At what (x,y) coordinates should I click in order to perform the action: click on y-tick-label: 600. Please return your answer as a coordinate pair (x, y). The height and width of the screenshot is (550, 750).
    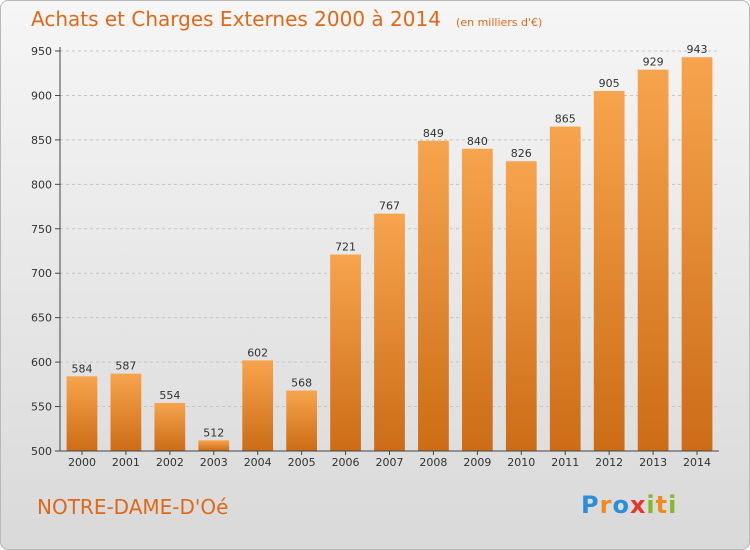
    Looking at the image, I should click on (41, 362).